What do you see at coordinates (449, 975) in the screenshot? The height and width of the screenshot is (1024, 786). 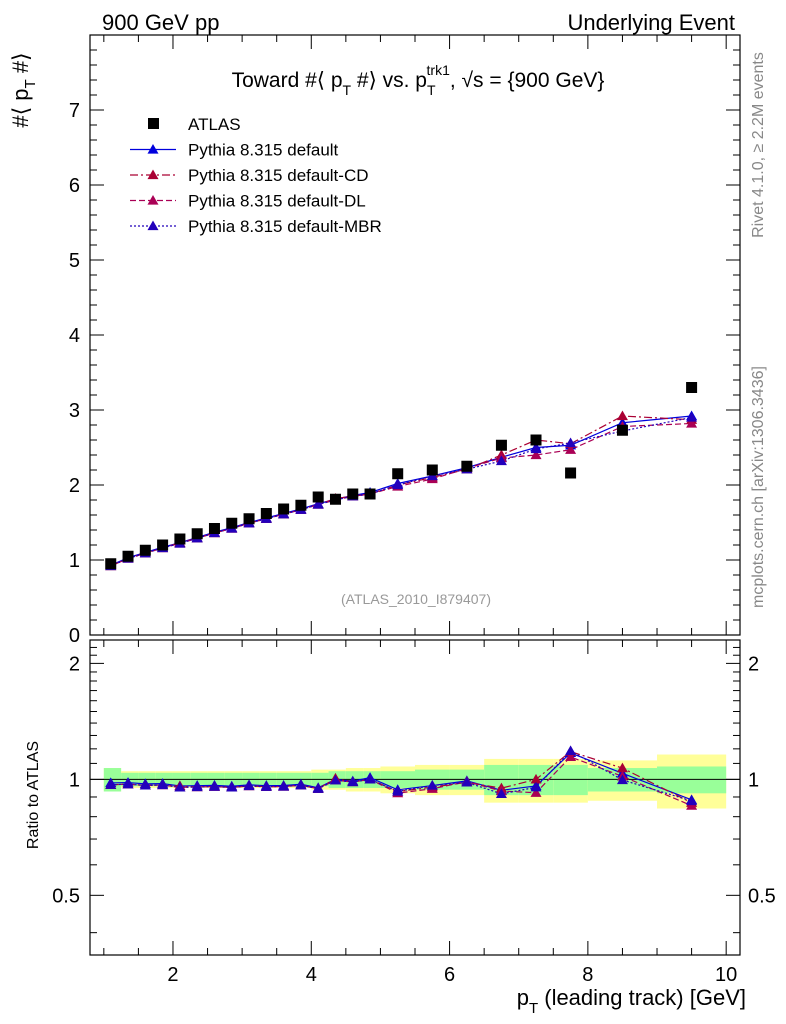 I see `x-tick-label: 6` at bounding box center [449, 975].